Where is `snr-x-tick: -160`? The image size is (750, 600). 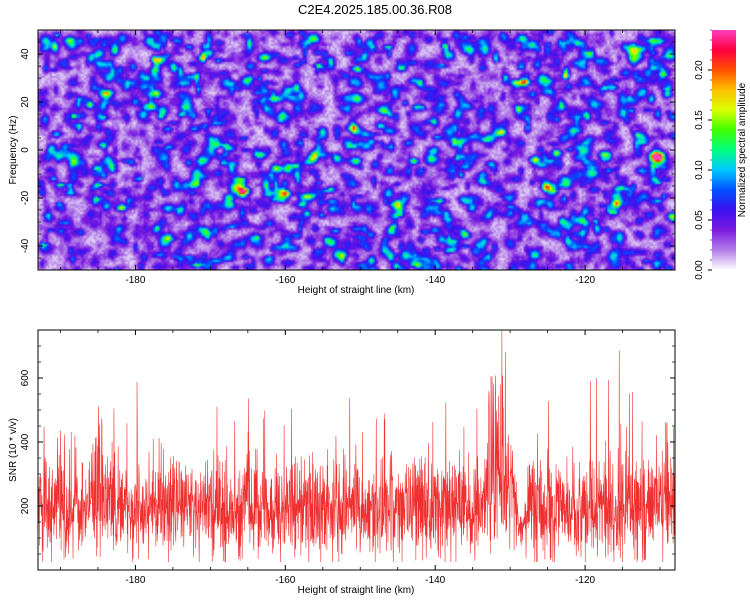
snr-x-tick: -160 is located at coordinates (285, 458).